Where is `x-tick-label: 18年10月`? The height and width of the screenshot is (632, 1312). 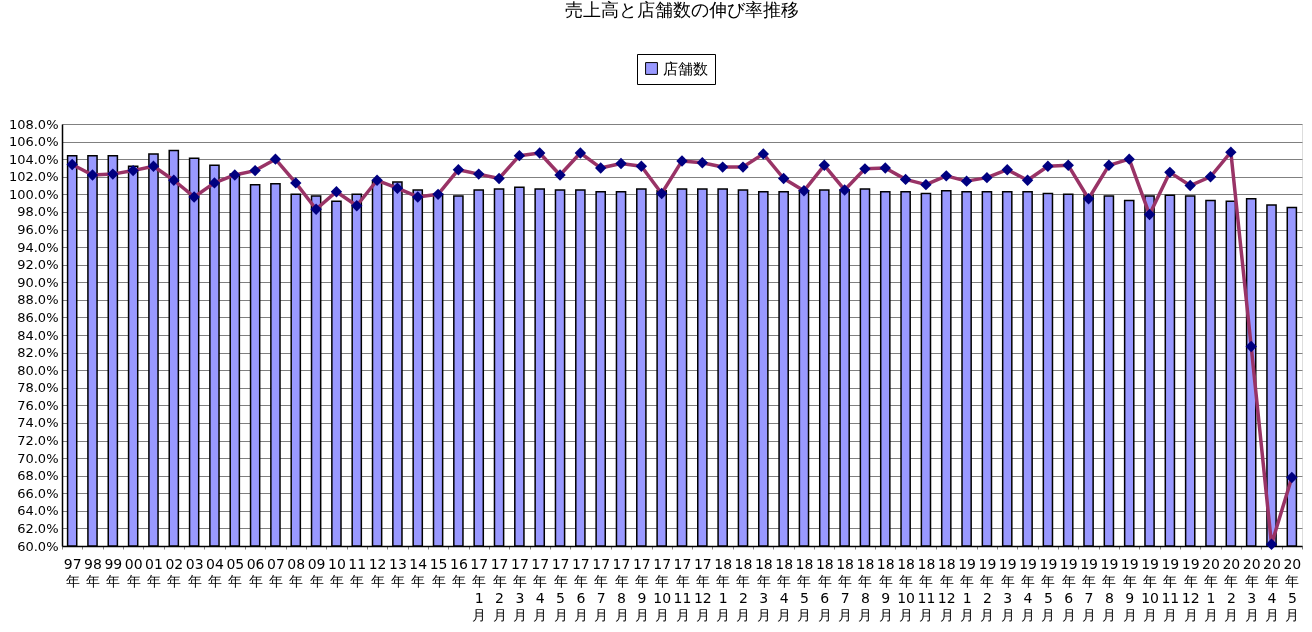 x-tick-label: 18年10月 is located at coordinates (906, 589).